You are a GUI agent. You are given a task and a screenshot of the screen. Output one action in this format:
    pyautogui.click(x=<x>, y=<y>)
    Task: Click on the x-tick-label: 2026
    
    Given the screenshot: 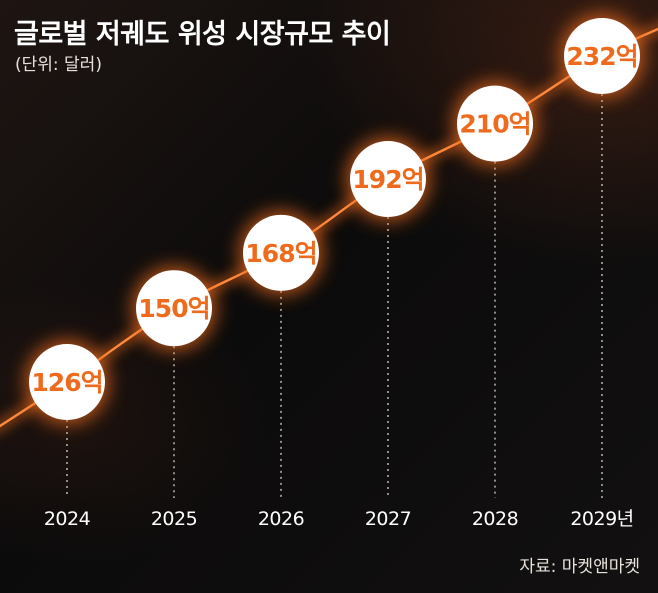 What is the action you would take?
    pyautogui.click(x=281, y=519)
    